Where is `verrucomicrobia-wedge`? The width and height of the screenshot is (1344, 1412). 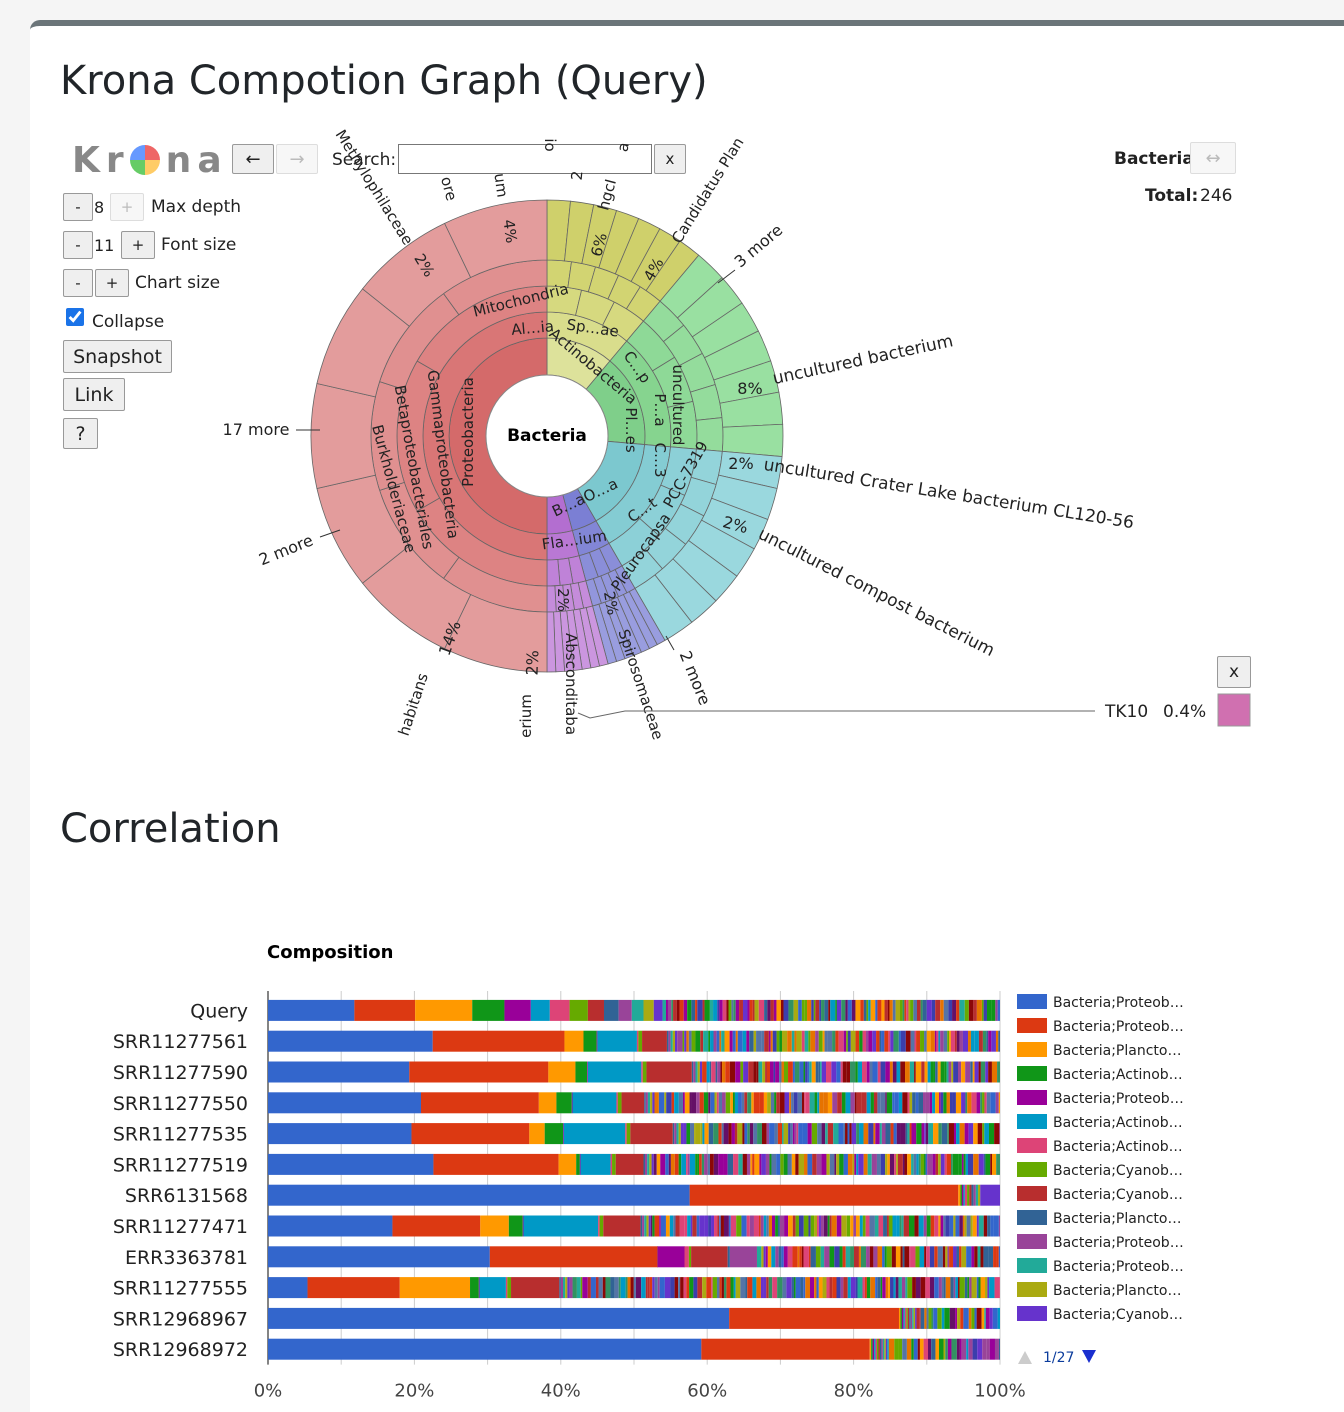
verrucomicrobia-wedge is located at coordinates (553, 573).